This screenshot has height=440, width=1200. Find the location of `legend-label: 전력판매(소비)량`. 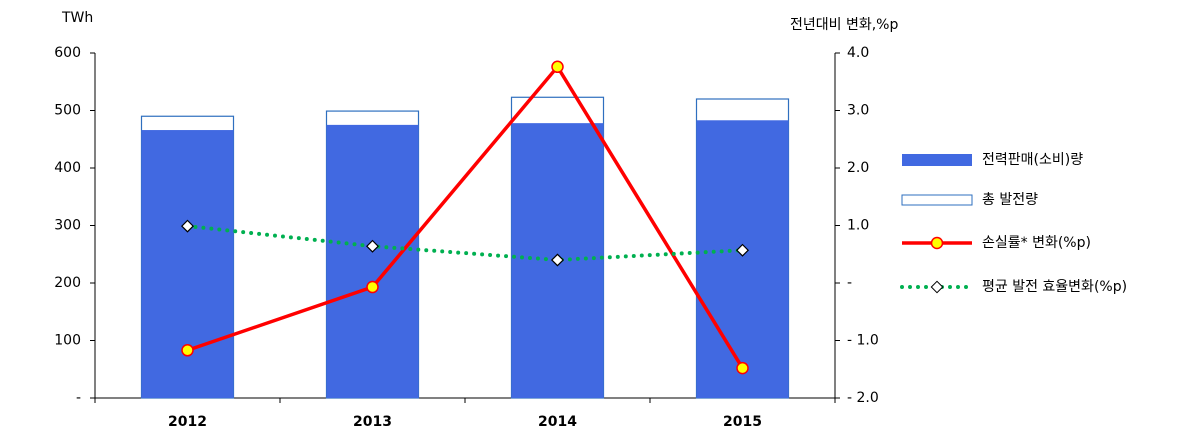

legend-label: 전력판매(소비)량 is located at coordinates (1032, 160).